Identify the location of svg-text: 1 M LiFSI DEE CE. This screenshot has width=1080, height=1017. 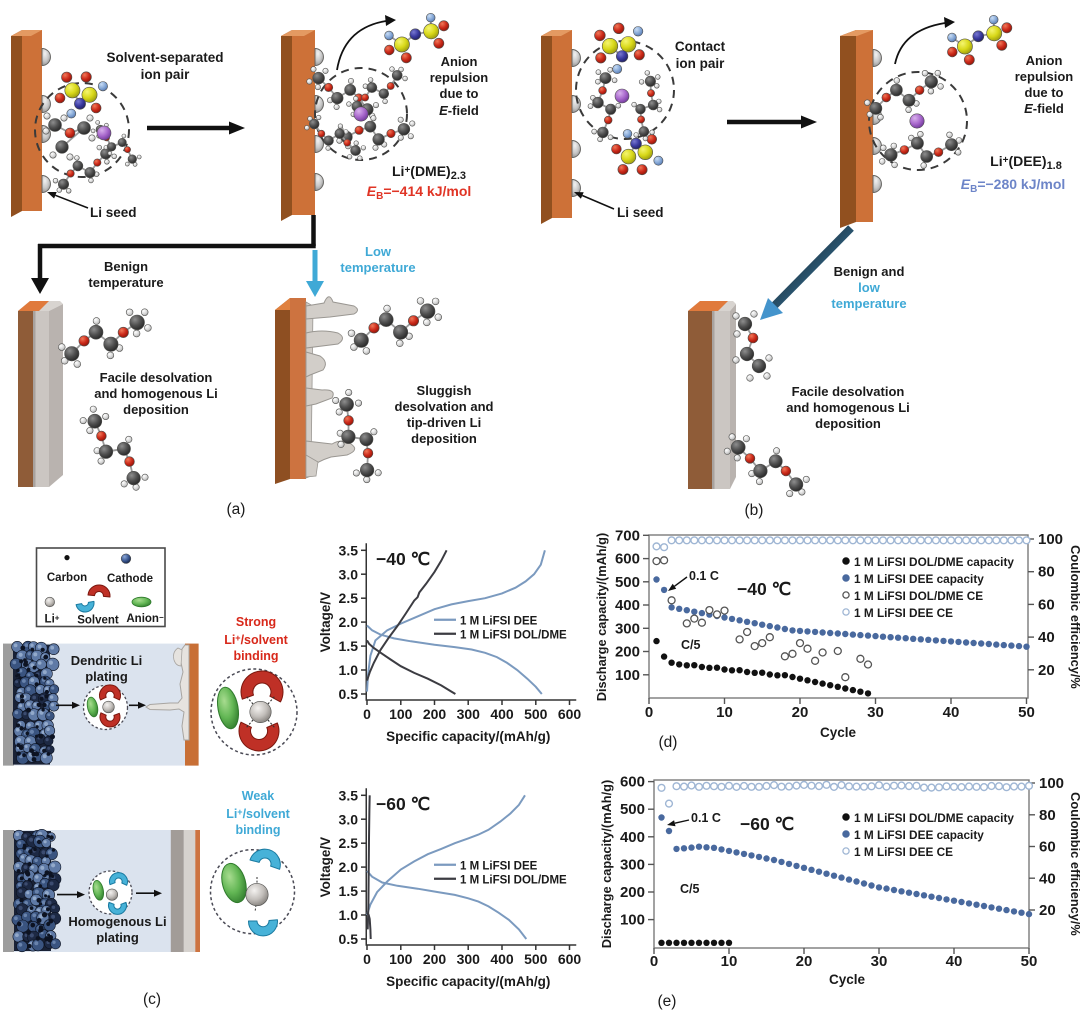
(903, 613).